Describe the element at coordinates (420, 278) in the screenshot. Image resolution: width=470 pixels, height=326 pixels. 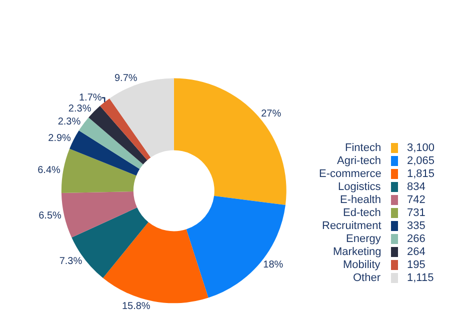
I see `text: 1,115` at that location.